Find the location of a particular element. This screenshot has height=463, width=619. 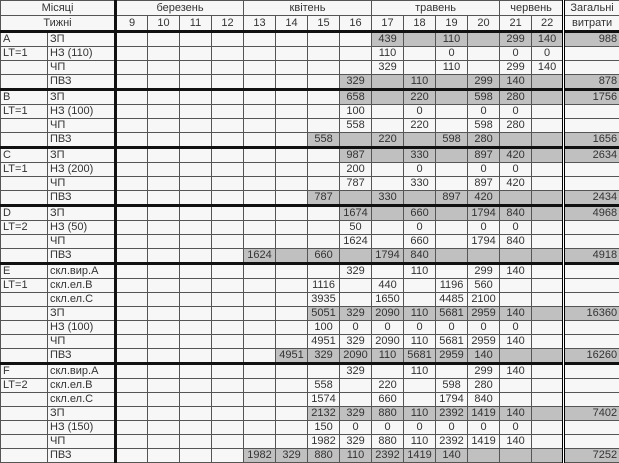

week-cell: 787 is located at coordinates (356, 184).